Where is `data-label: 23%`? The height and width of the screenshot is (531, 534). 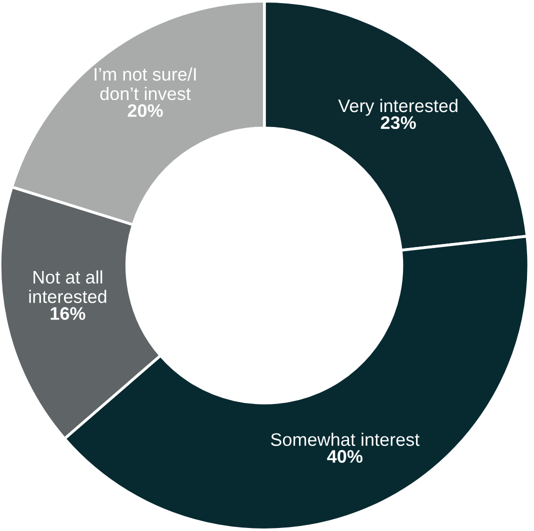
data-label: 23% is located at coordinates (398, 123).